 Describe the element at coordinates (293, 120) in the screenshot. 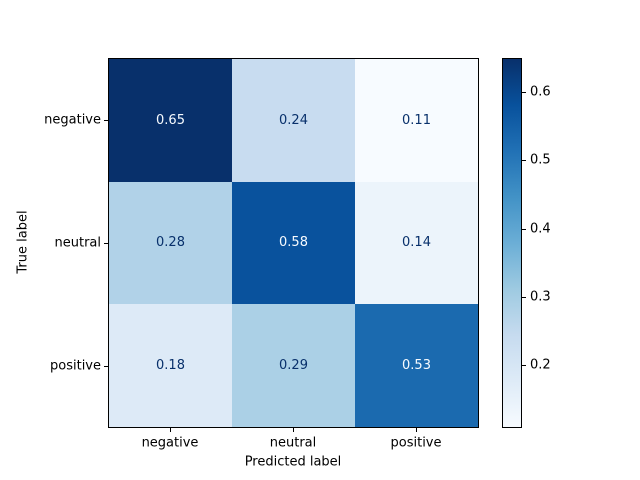

I see `heatmap-cell-0-1: 0.24` at that location.